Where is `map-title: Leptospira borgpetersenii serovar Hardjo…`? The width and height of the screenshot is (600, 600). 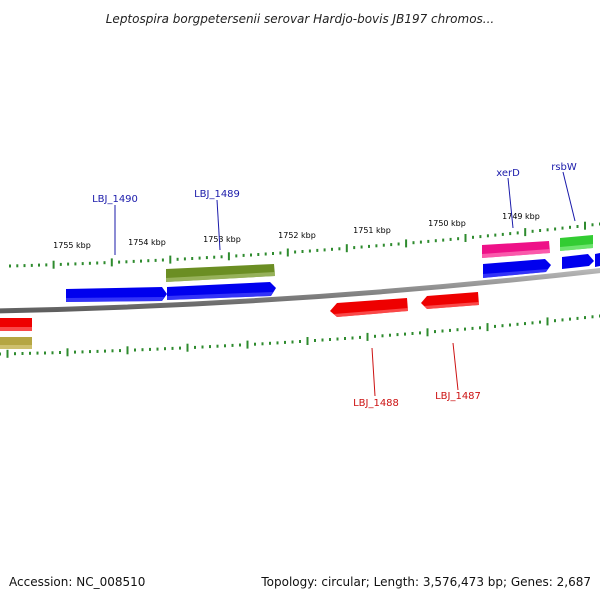 map-title: Leptospira borgpetersenii serovar Hardjo… is located at coordinates (300, 19).